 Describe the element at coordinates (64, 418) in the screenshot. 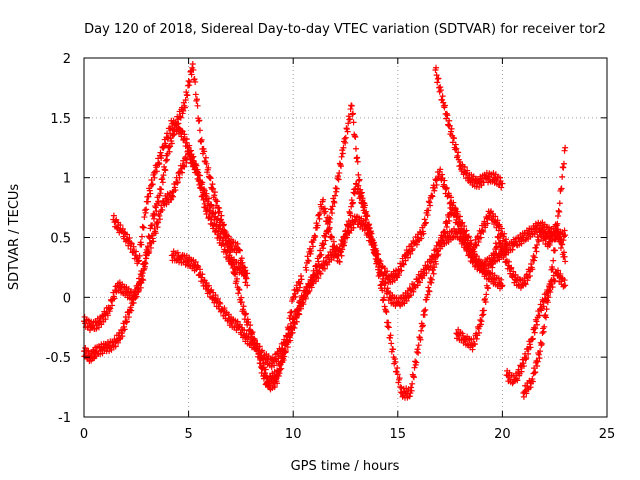

I see `y-tick-label: -1` at that location.